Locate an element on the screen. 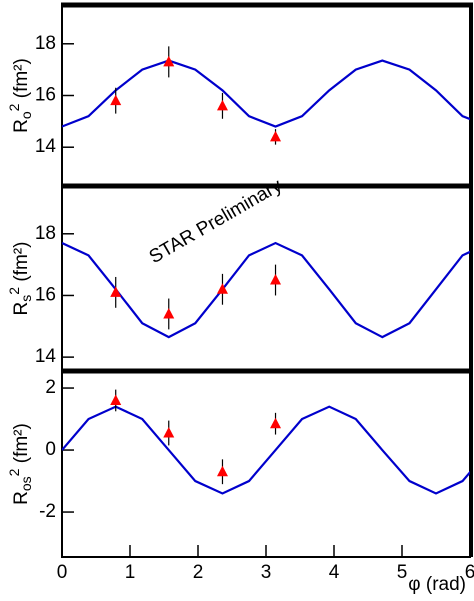 The height and width of the screenshot is (601, 474). y-tick-label: -2 is located at coordinates (47, 511).